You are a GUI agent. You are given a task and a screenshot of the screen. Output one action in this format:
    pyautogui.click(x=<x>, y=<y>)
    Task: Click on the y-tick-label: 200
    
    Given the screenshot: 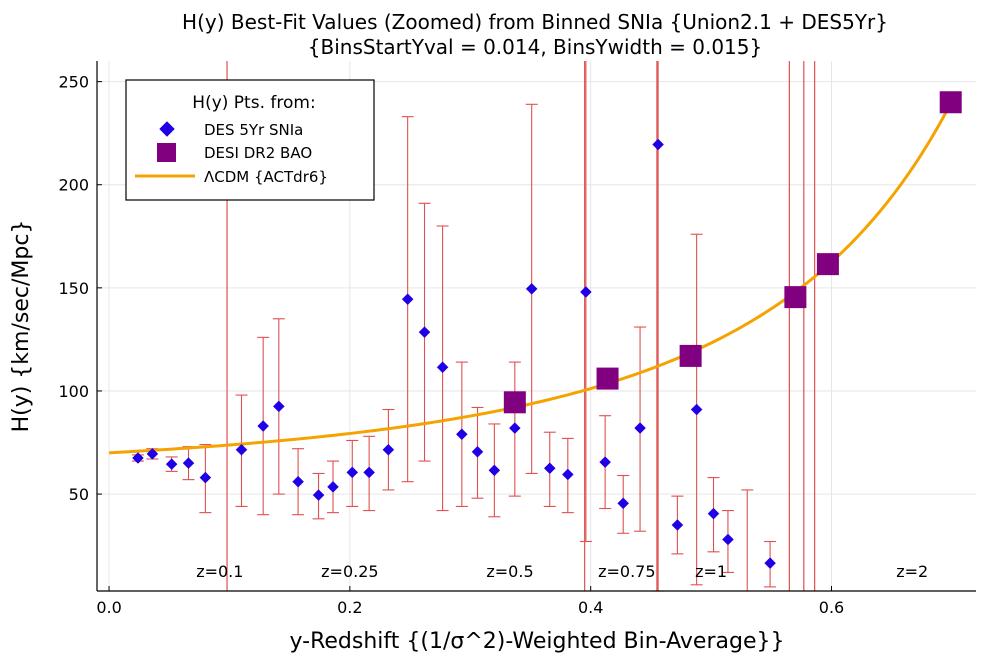 What is the action you would take?
    pyautogui.click(x=73, y=185)
    